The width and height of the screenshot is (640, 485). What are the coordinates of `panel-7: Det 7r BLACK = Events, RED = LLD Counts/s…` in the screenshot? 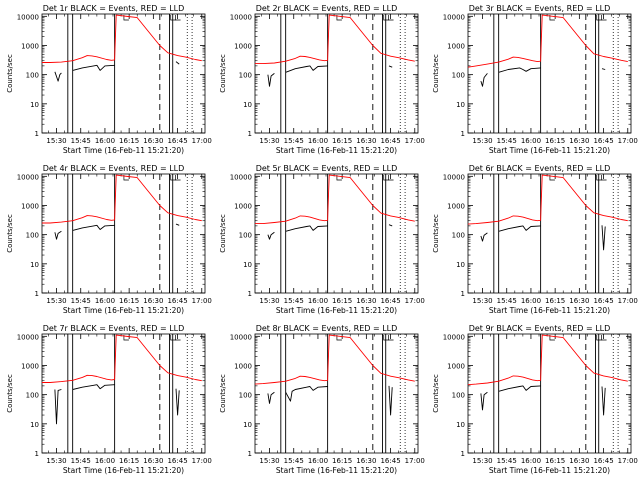 It's located at (109, 399).